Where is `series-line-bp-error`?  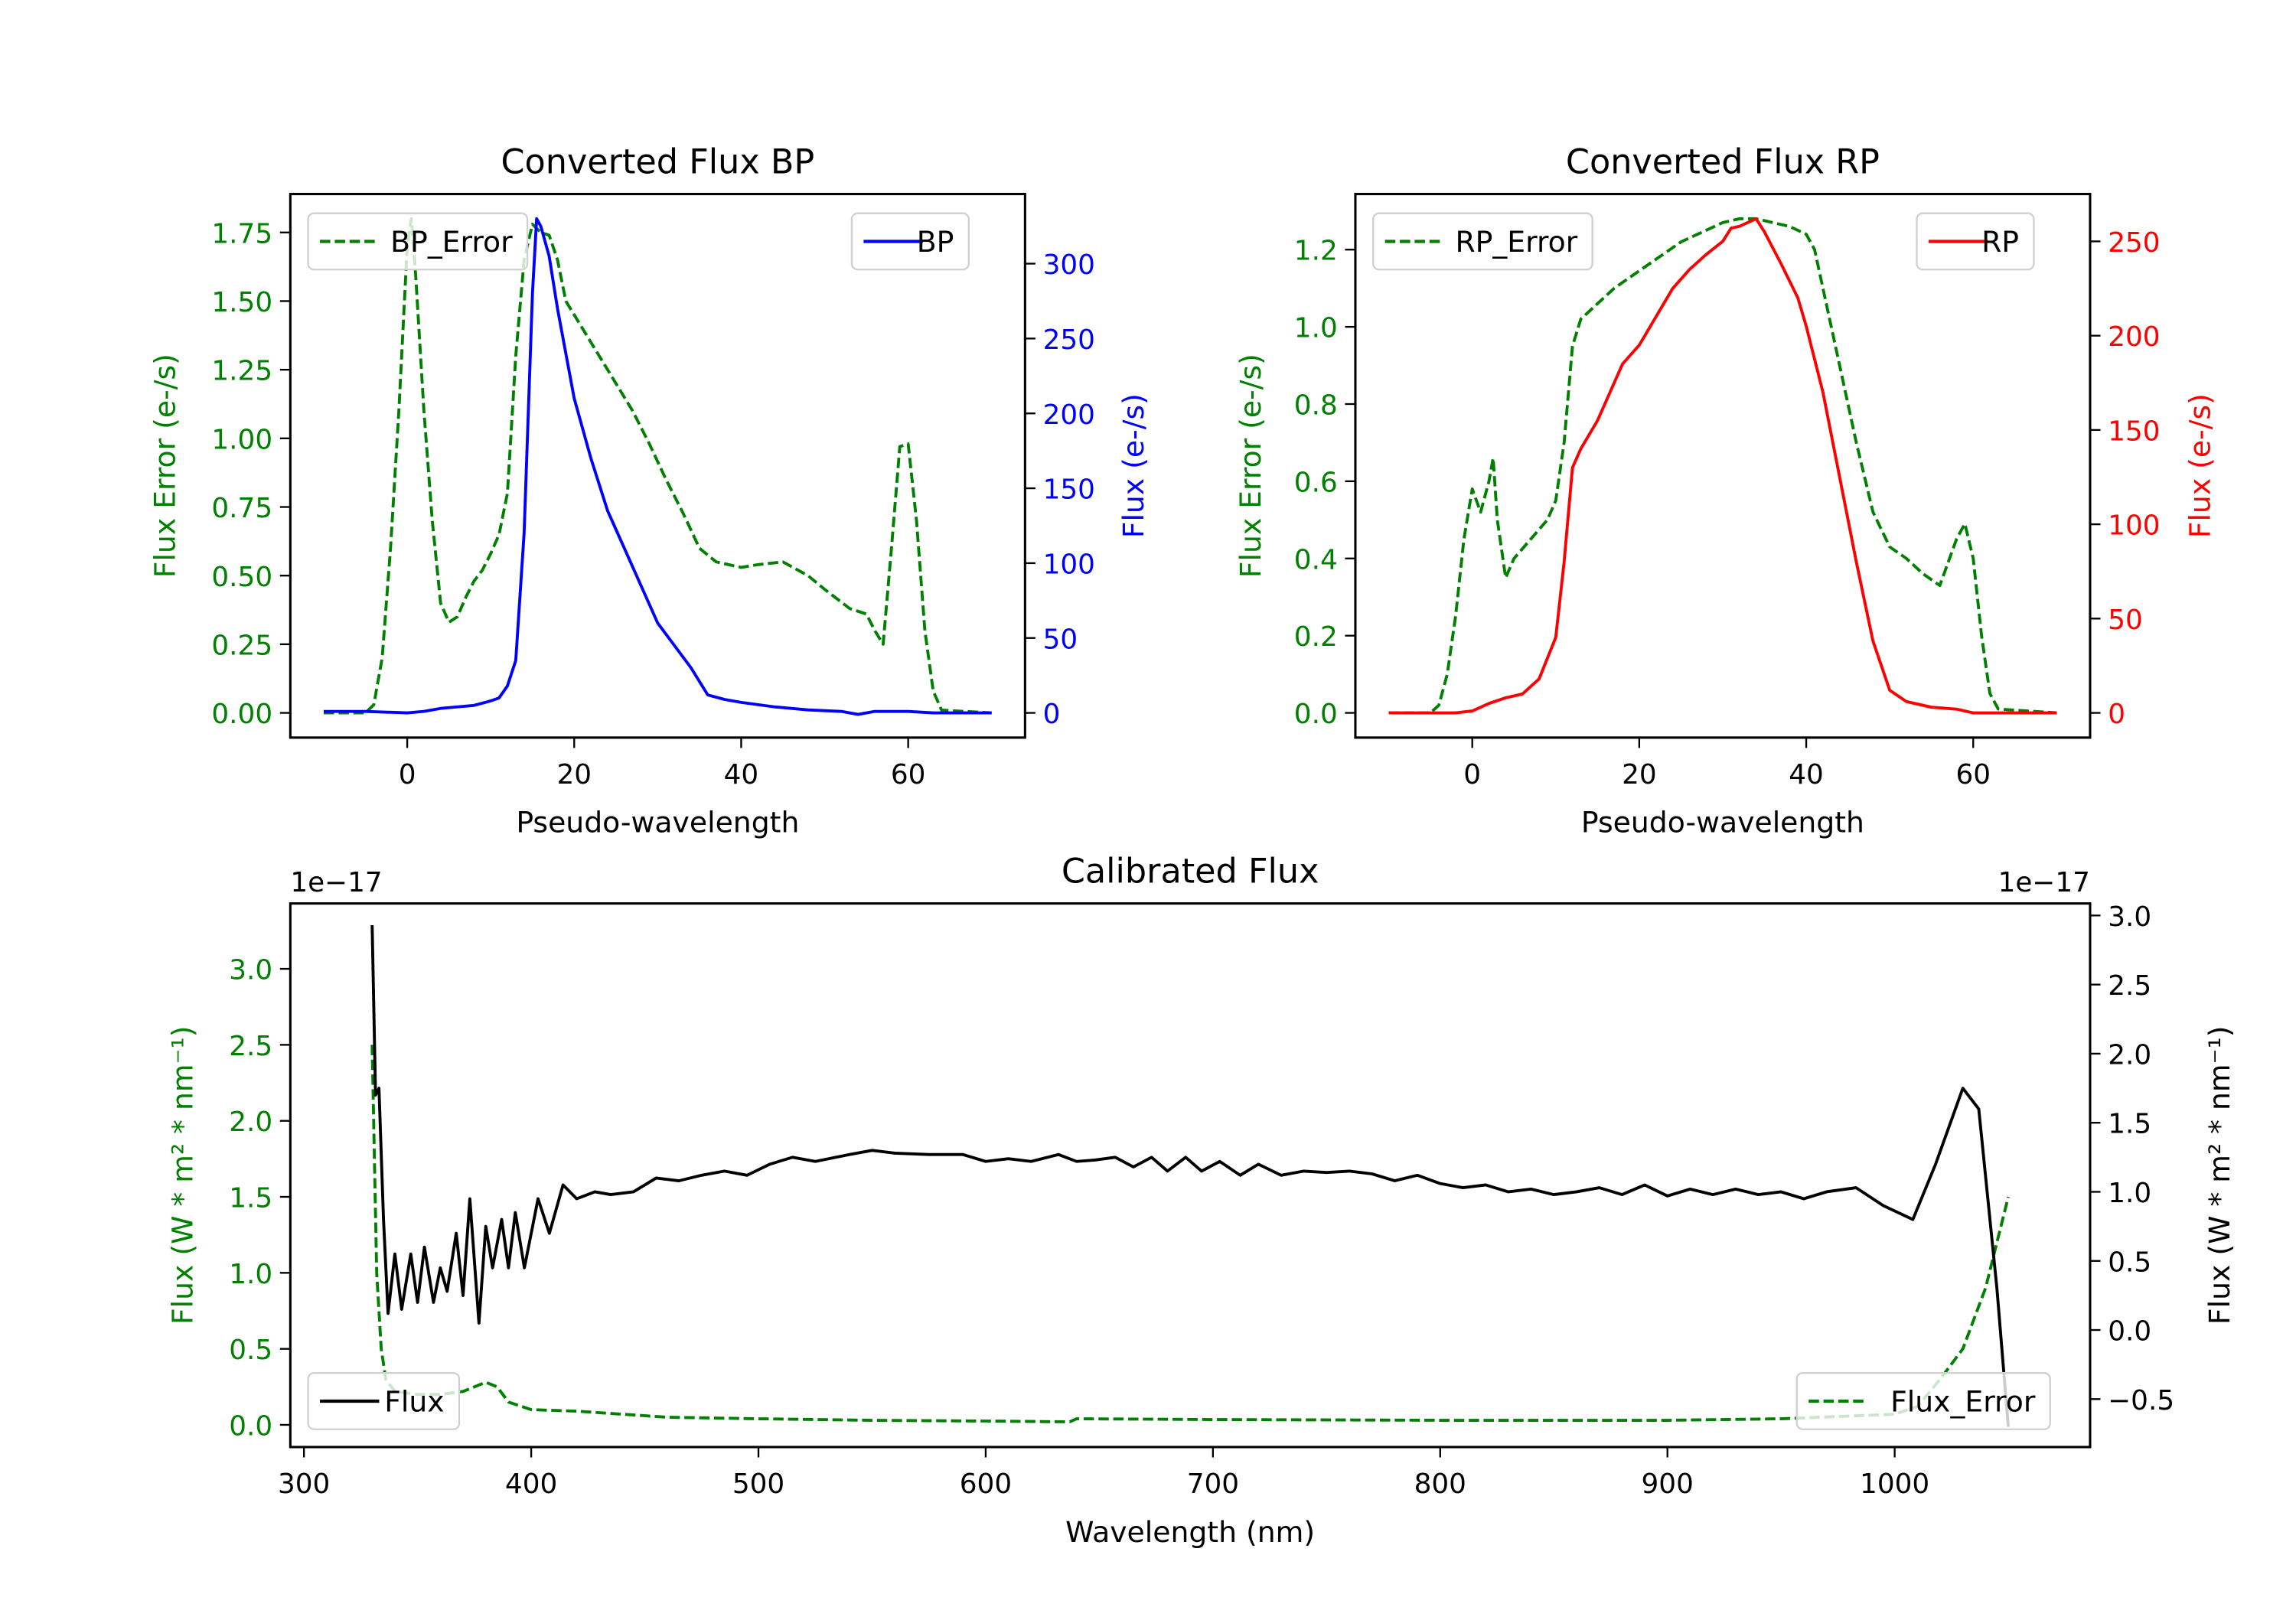 series-line-bp-error is located at coordinates (658, 466).